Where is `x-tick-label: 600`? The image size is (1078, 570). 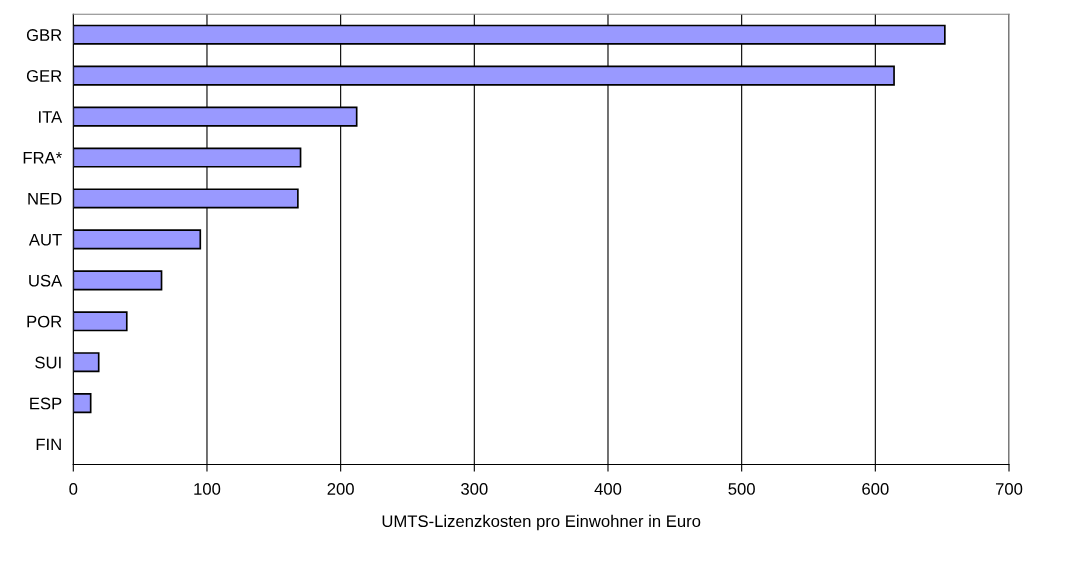 x-tick-label: 600 is located at coordinates (875, 489).